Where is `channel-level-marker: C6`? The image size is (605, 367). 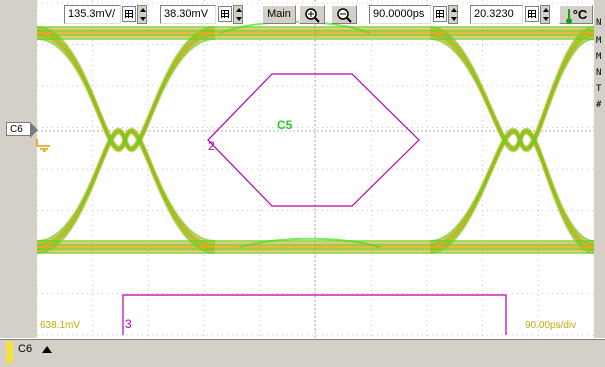 channel-level-marker: C6 is located at coordinates (22, 130).